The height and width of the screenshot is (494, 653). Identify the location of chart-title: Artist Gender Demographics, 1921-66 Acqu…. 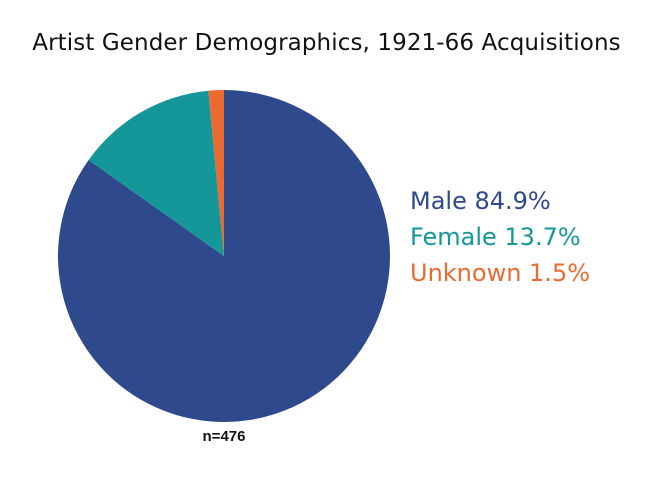
(326, 43).